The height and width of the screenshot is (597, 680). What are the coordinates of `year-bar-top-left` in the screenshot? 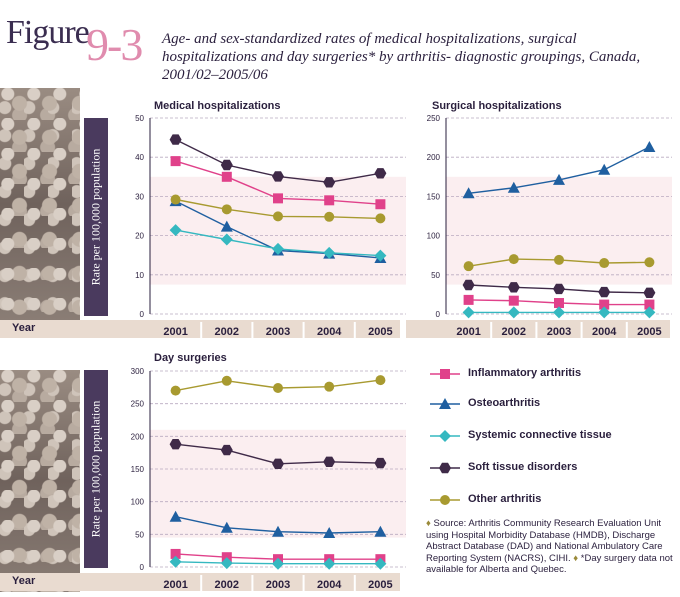 It's located at (200, 329).